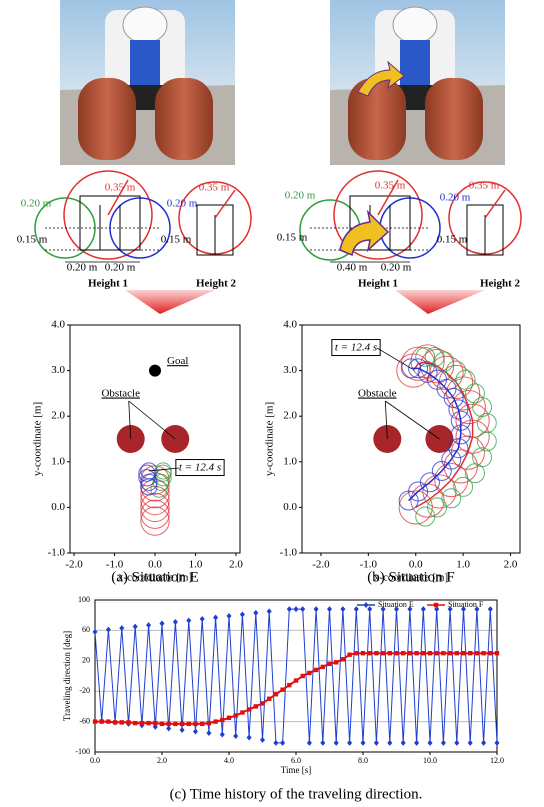 This screenshot has width=544, height=807. I want to click on photo-f, so click(417, 82).